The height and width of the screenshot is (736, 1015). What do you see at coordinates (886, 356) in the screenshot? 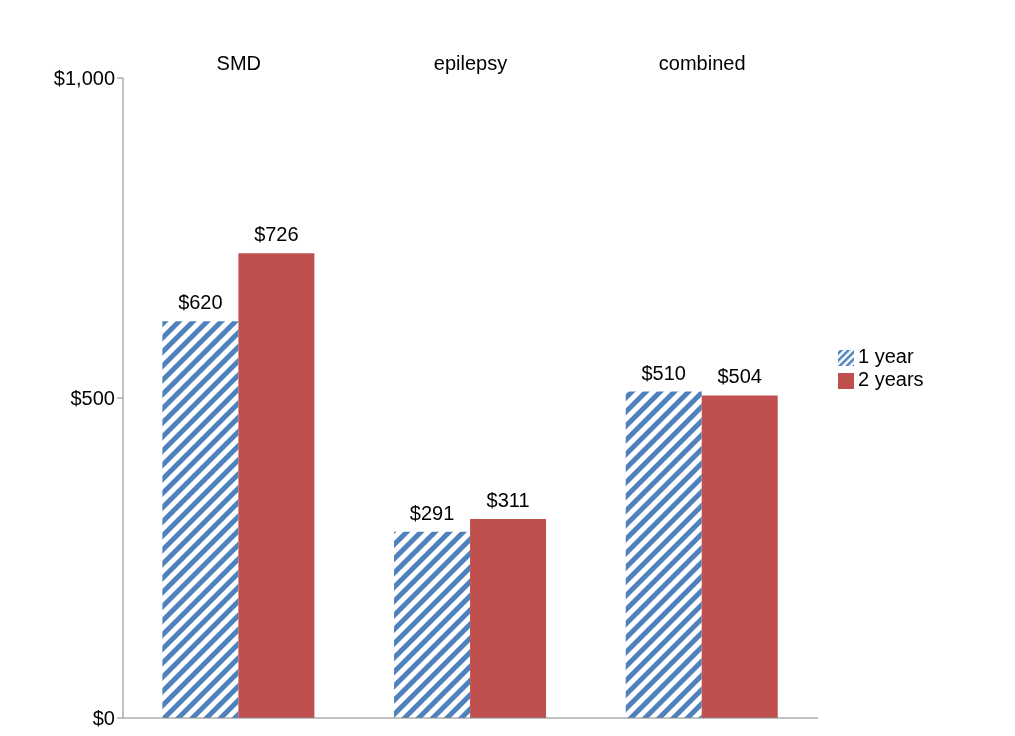
I see `legend-label: 1 year` at bounding box center [886, 356].